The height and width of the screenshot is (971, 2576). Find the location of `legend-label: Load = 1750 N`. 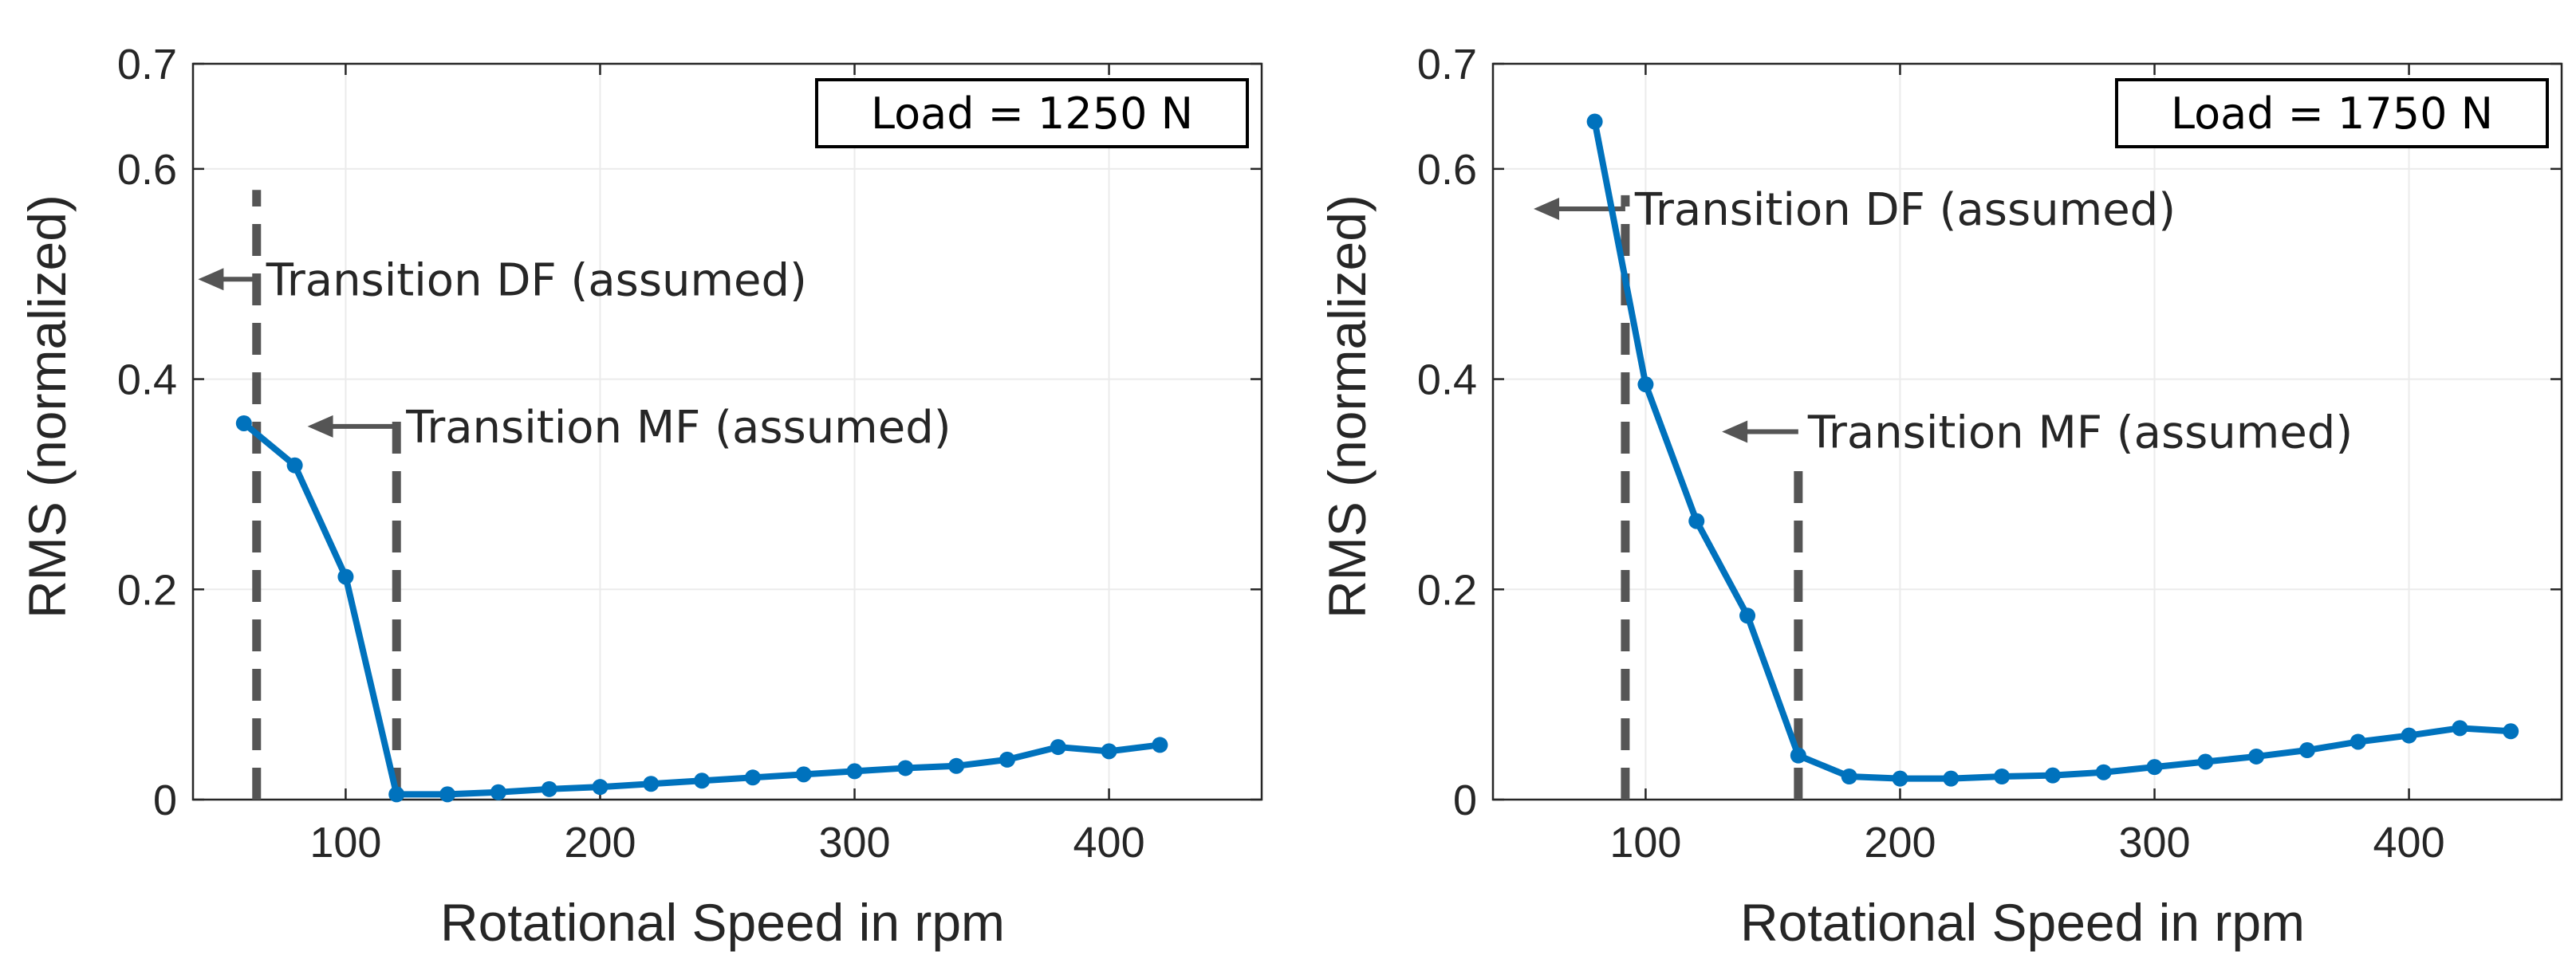

legend-label: Load = 1750 N is located at coordinates (2332, 113).